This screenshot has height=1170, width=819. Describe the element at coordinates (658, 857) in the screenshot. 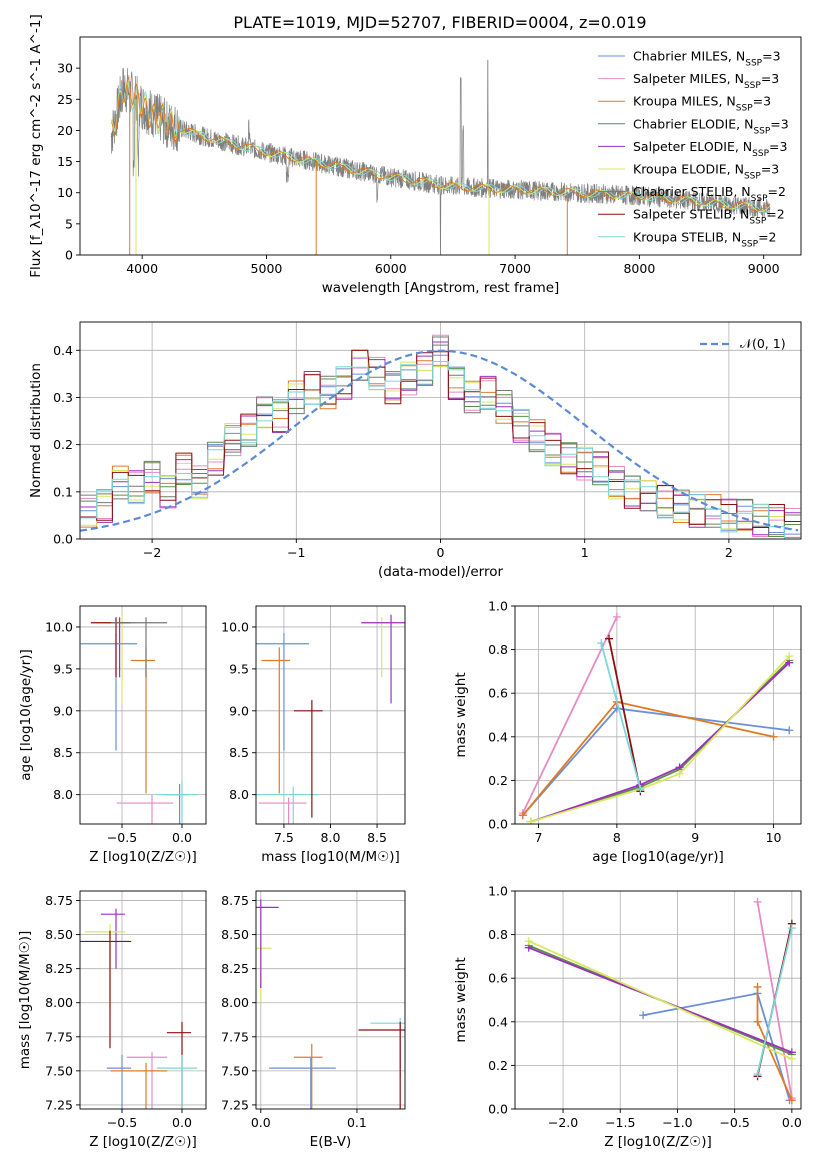

I see `axis-label-x: age [log10(age/yr)]` at that location.